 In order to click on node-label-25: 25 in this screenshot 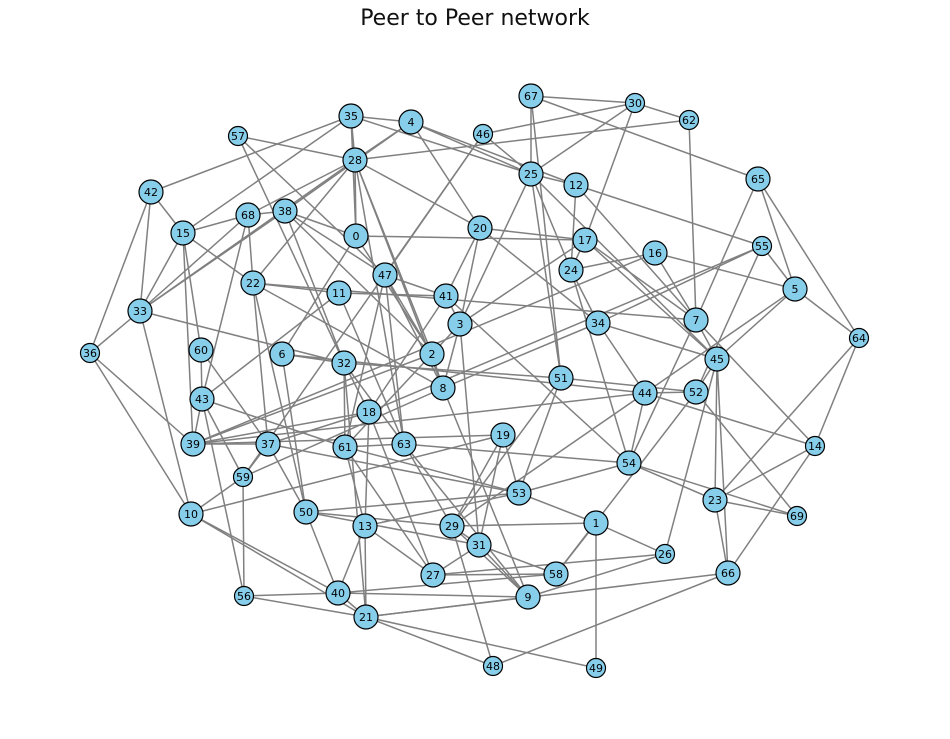, I will do `click(531, 174)`.